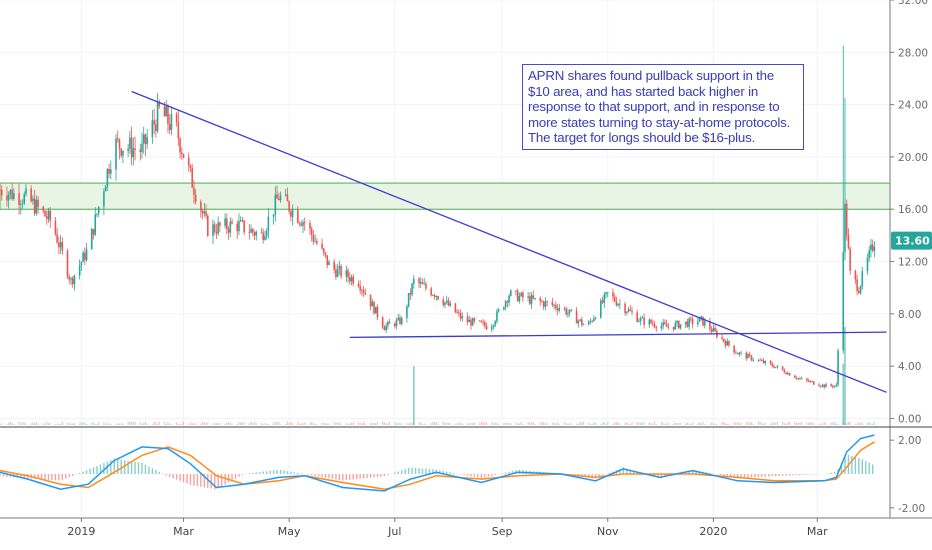  What do you see at coordinates (909, 315) in the screenshot?
I see `y-tick-label-2: 8.00` at bounding box center [909, 315].